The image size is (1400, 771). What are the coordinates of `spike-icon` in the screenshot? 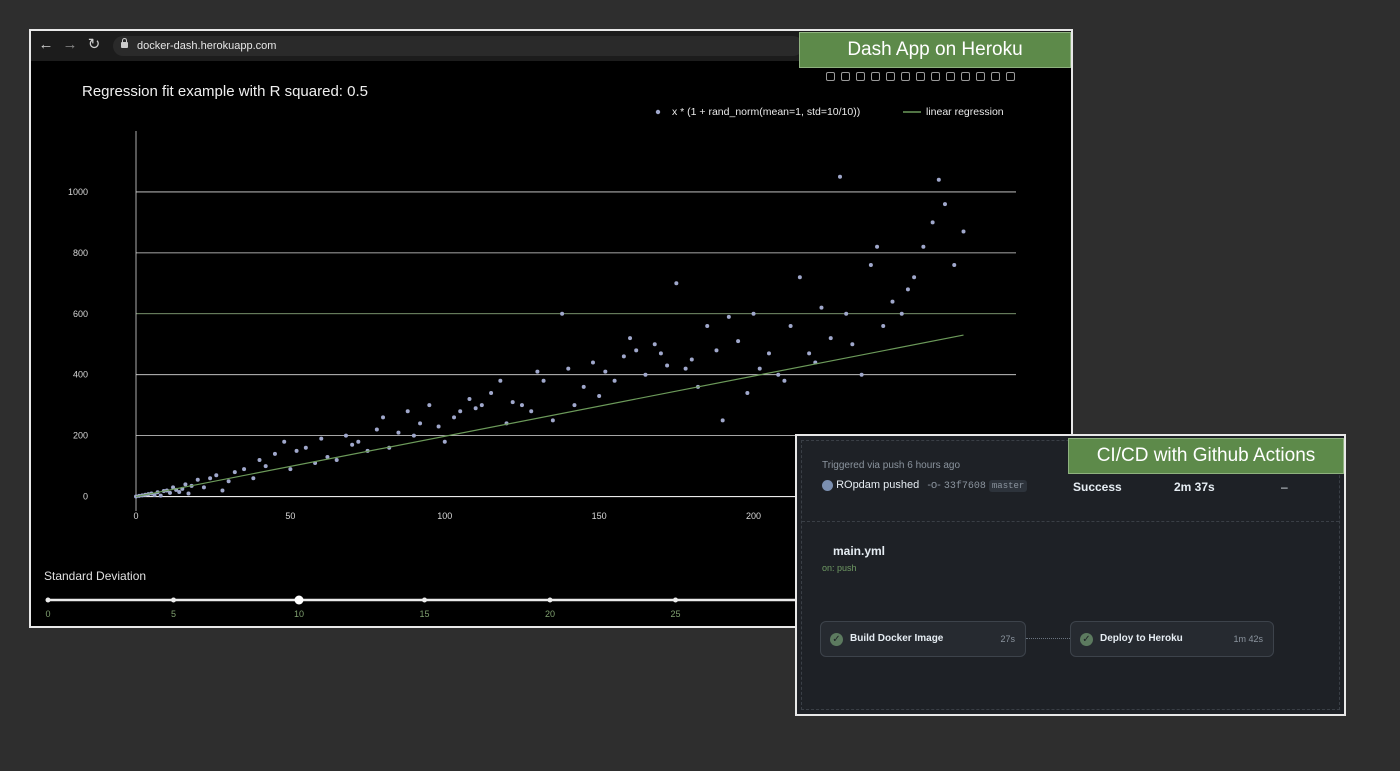 It's located at (965, 76).